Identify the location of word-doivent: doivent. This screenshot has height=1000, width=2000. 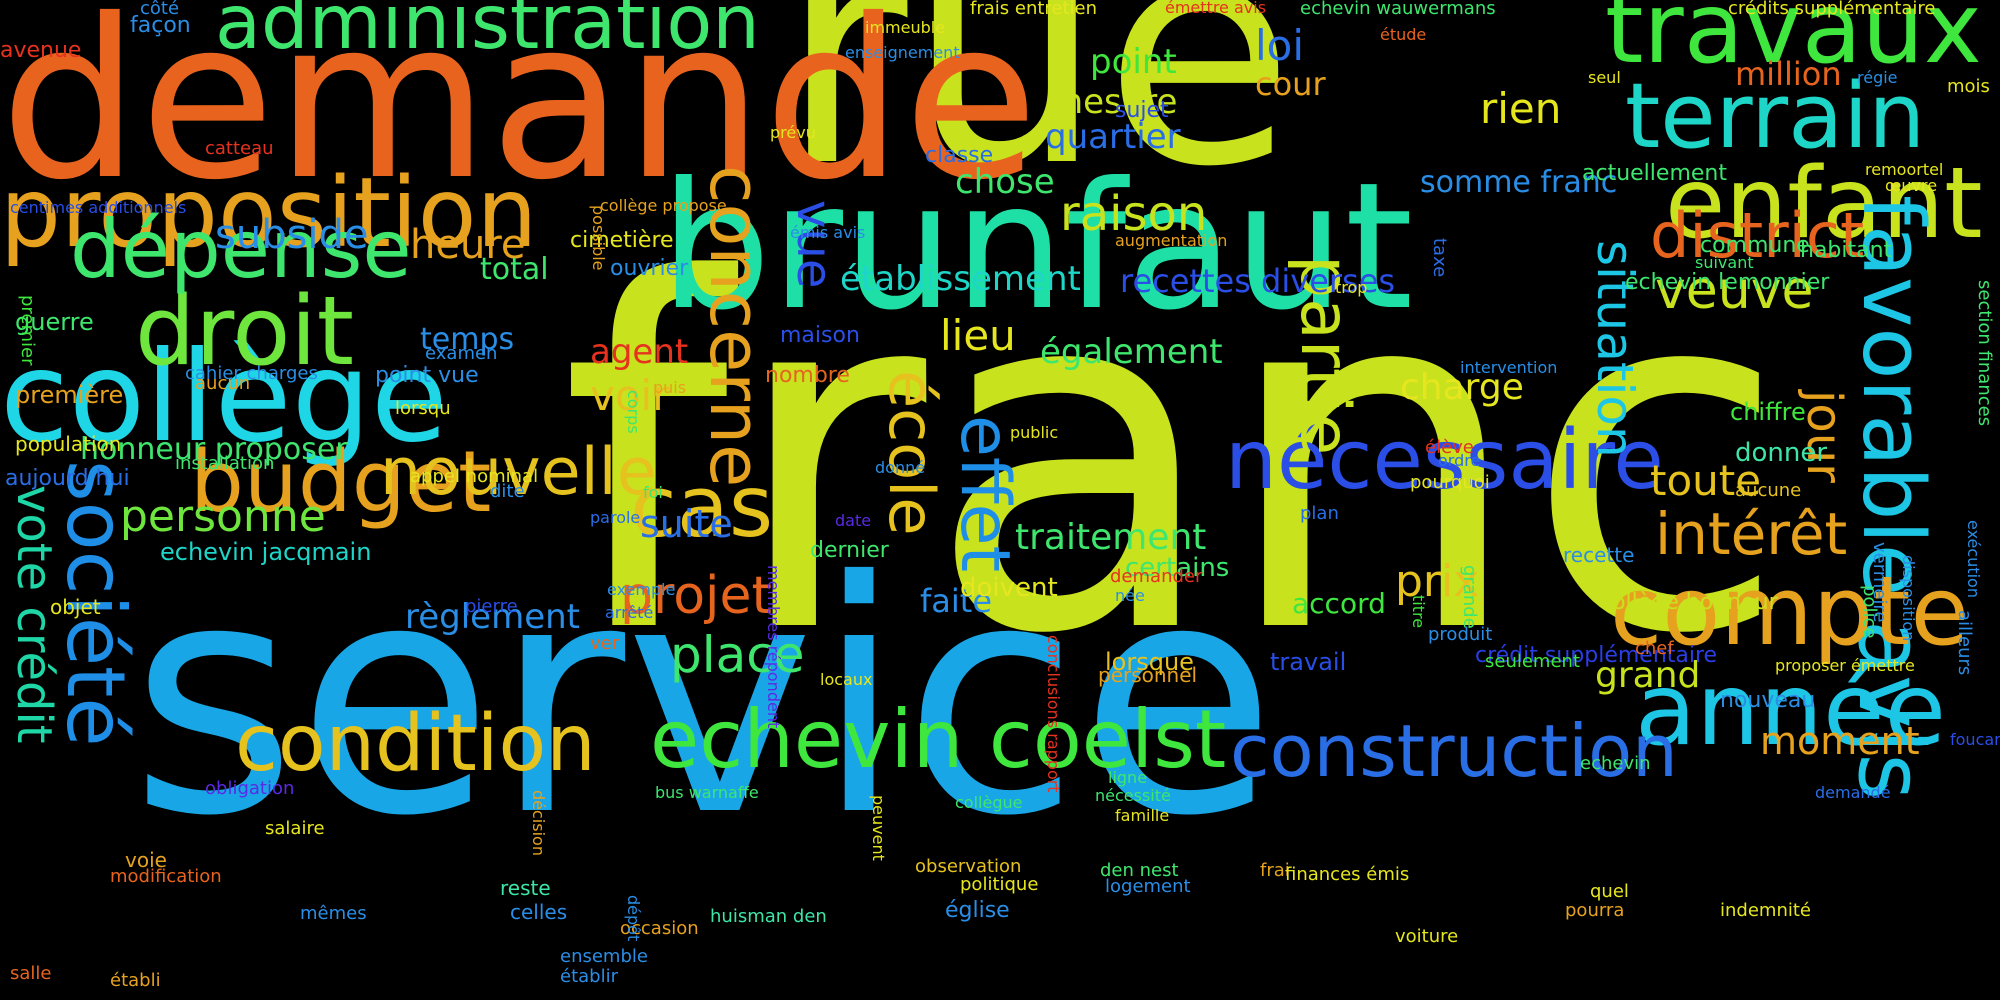
(1009, 588).